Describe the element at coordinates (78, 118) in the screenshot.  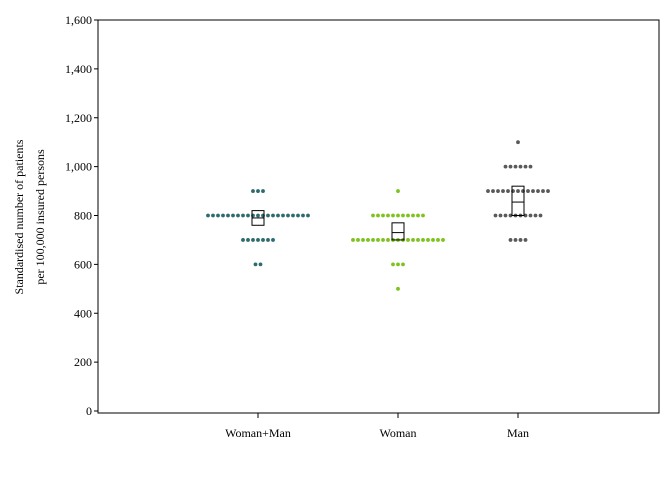
I see `y-tick-label: 1,200` at that location.